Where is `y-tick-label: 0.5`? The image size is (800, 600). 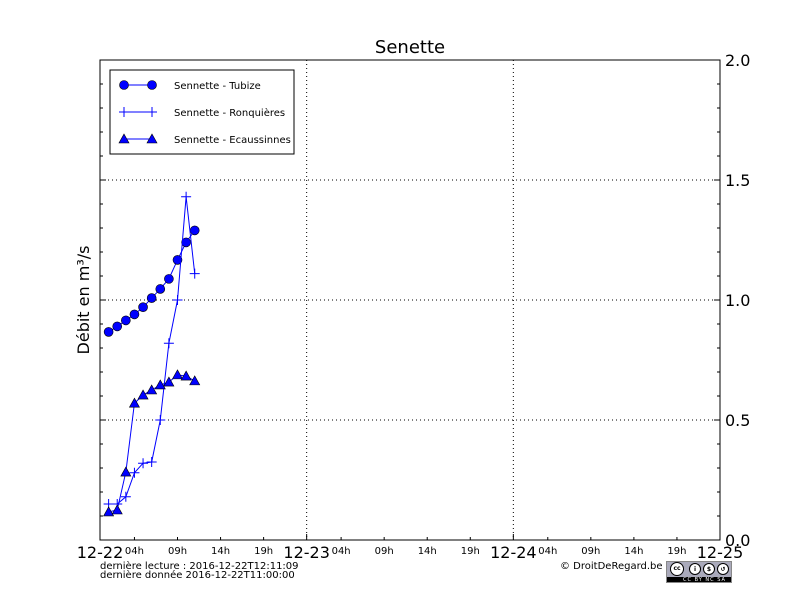 y-tick-label: 0.5 is located at coordinates (737, 420).